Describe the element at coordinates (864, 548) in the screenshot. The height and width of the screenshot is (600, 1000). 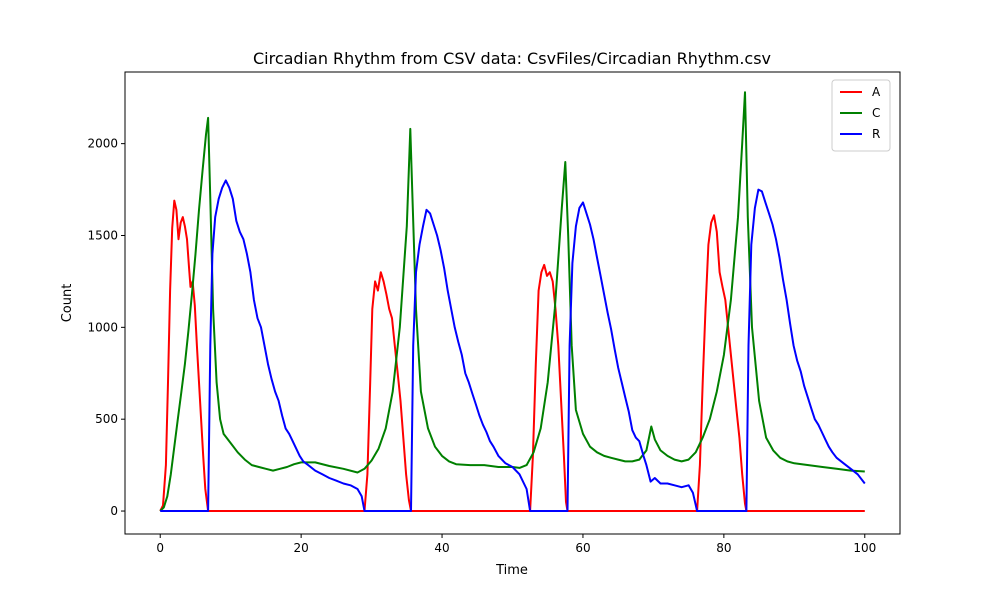
I see `x-tick-label: 100` at that location.